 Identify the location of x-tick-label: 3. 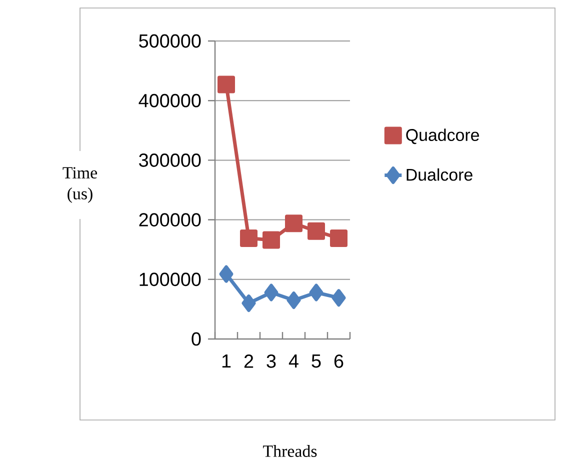
(271, 361).